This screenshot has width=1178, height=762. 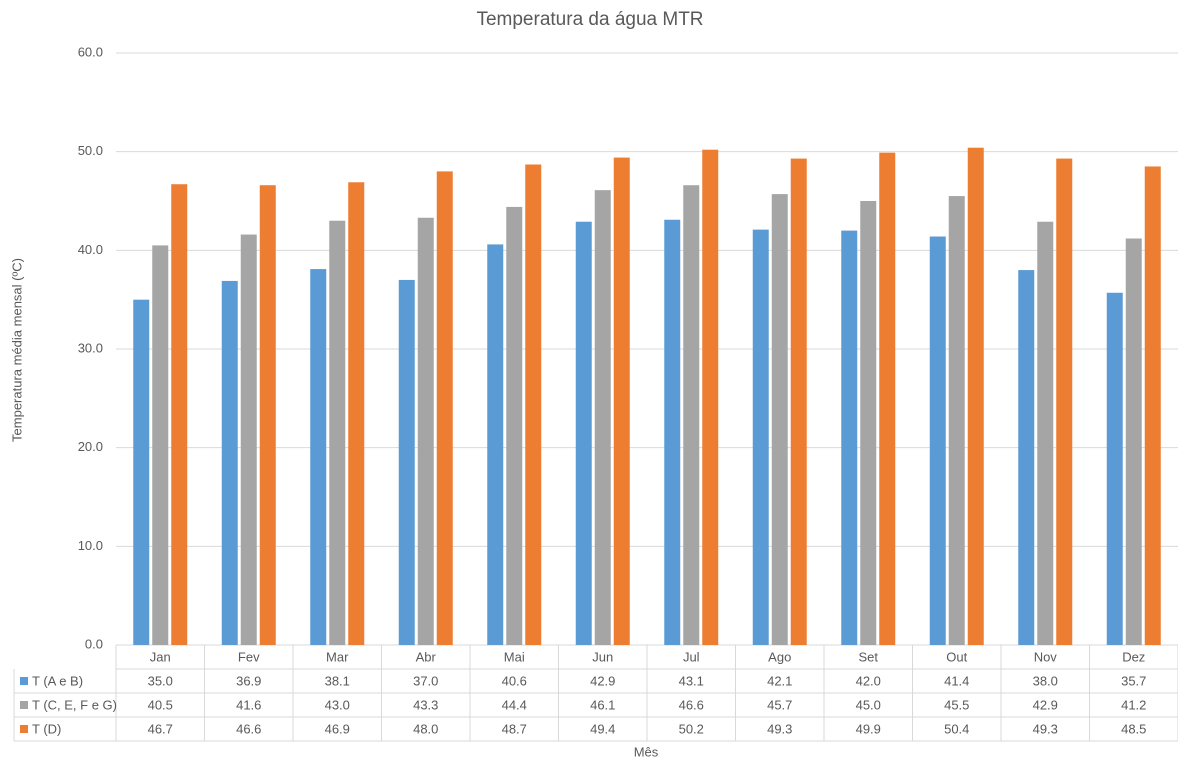 I want to click on y-tick-label: 10.0, so click(x=90, y=545).